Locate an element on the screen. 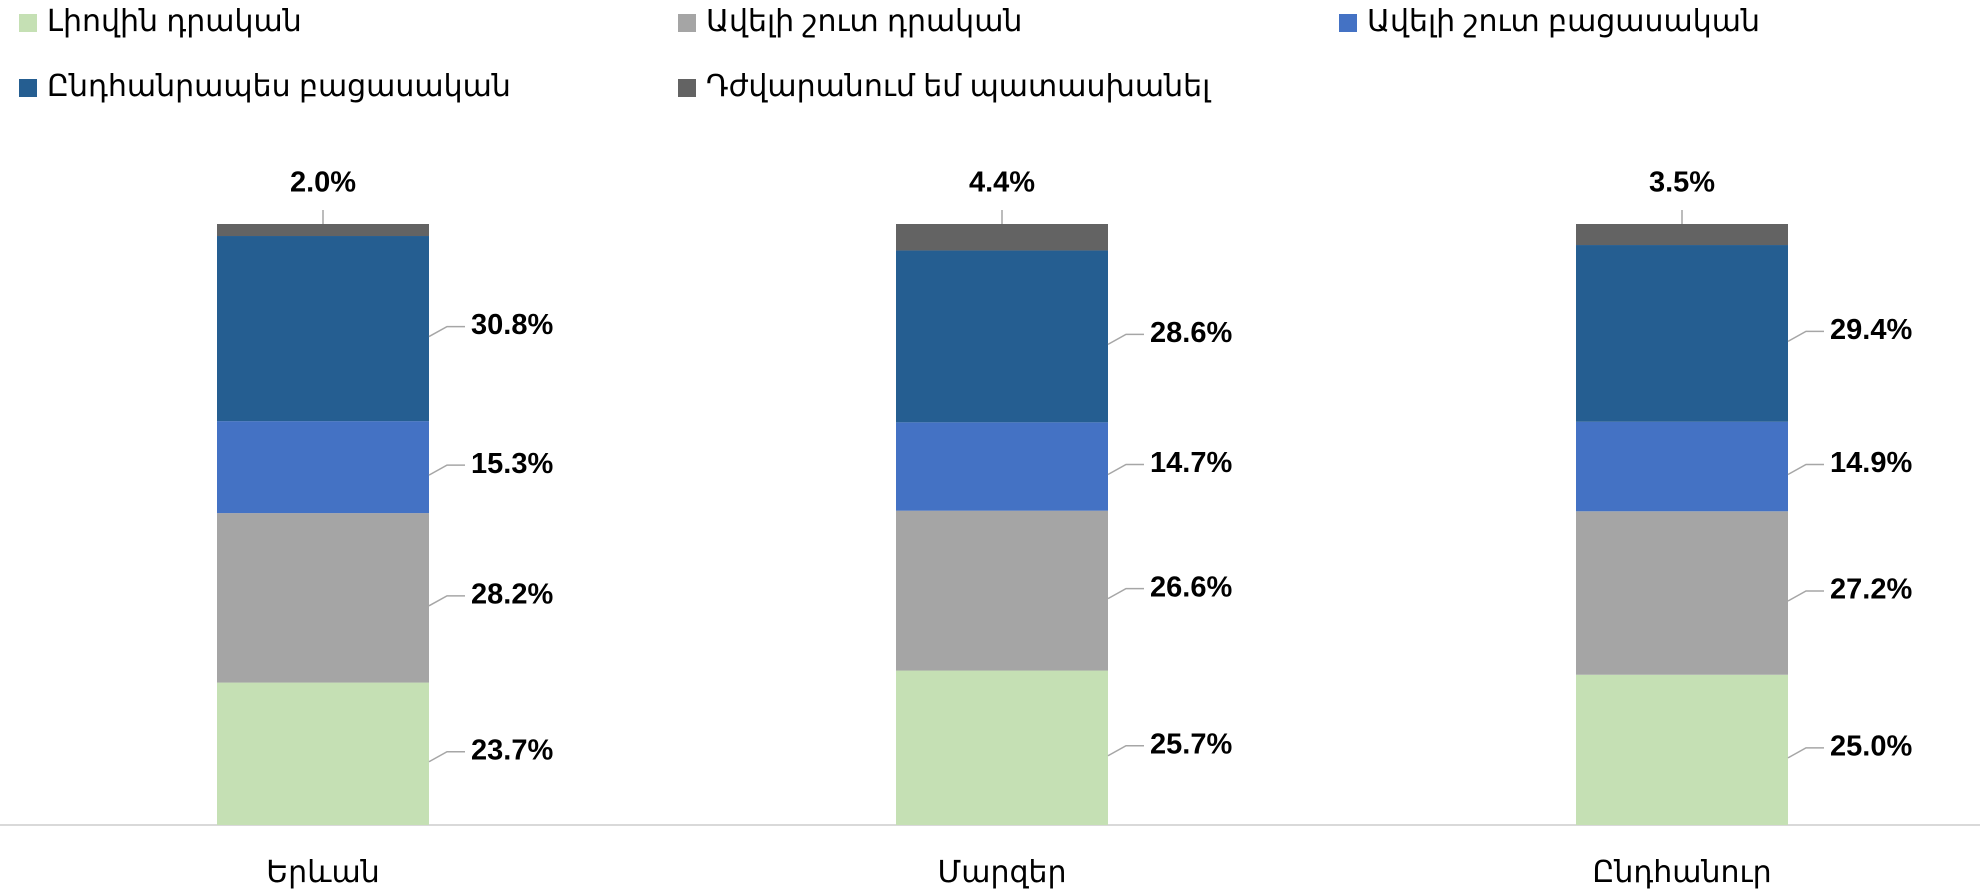 Image resolution: width=1980 pixels, height=896 pixels. data-label: 29.4% is located at coordinates (1871, 330).